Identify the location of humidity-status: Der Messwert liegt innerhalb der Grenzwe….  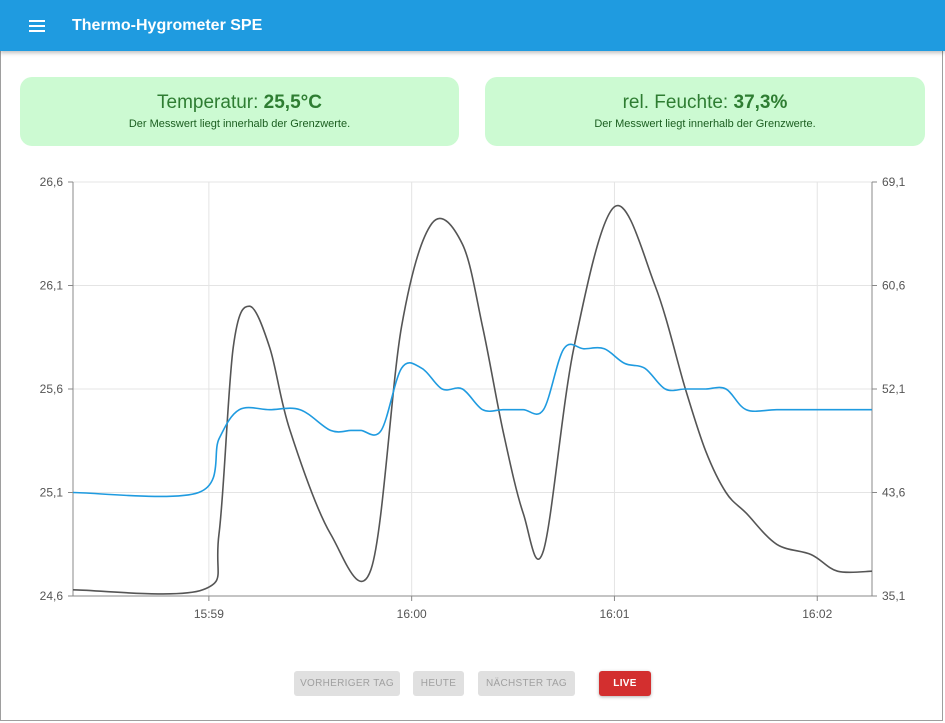
(705, 124).